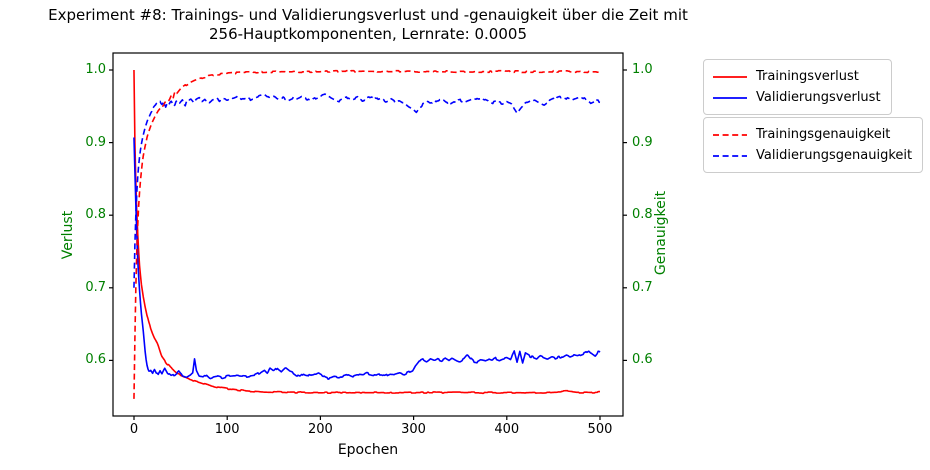 This screenshot has height=470, width=930. Describe the element at coordinates (227, 429) in the screenshot. I see `x-tick-label: 100` at that location.